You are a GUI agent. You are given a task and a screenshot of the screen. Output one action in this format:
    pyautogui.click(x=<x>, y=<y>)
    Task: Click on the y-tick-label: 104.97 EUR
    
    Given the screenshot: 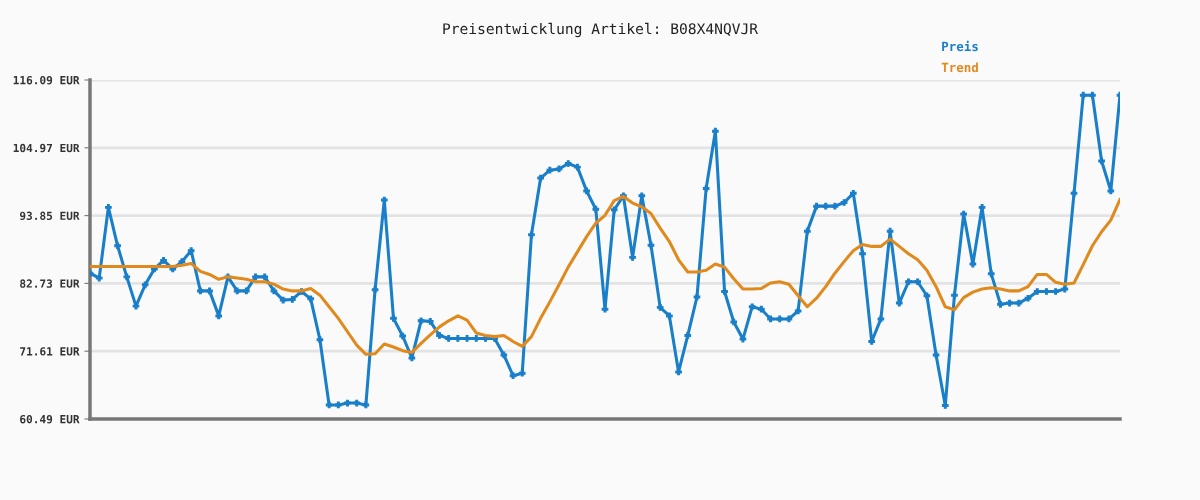 What is the action you would take?
    pyautogui.click(x=46, y=148)
    